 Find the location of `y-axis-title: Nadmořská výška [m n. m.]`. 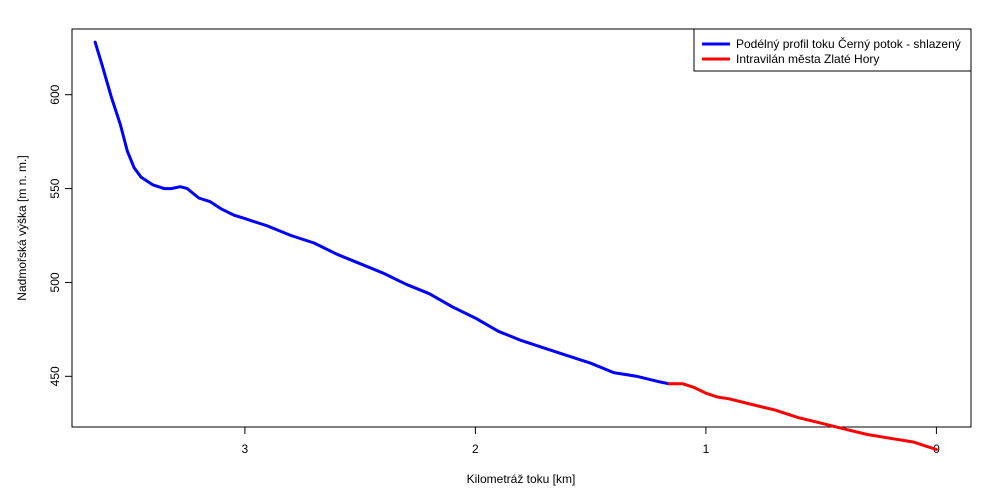

y-axis-title: Nadmořská výška [m n. m.] is located at coordinates (22, 227).